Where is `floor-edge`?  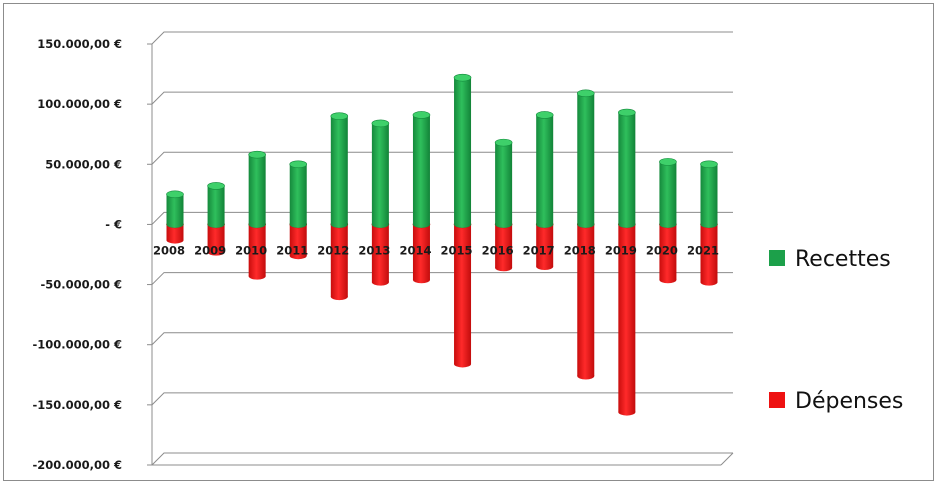
floor-edge is located at coordinates (727, 459).